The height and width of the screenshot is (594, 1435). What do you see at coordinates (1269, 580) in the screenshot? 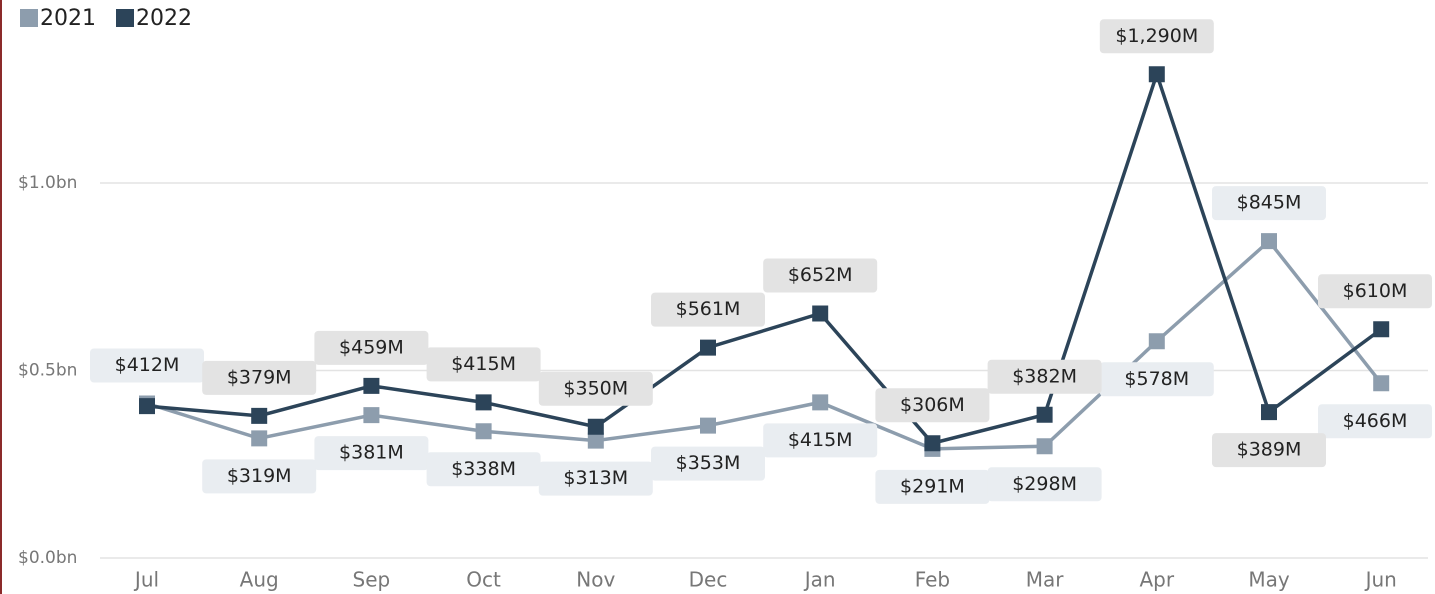
I see `x-tick-label: May` at bounding box center [1269, 580].